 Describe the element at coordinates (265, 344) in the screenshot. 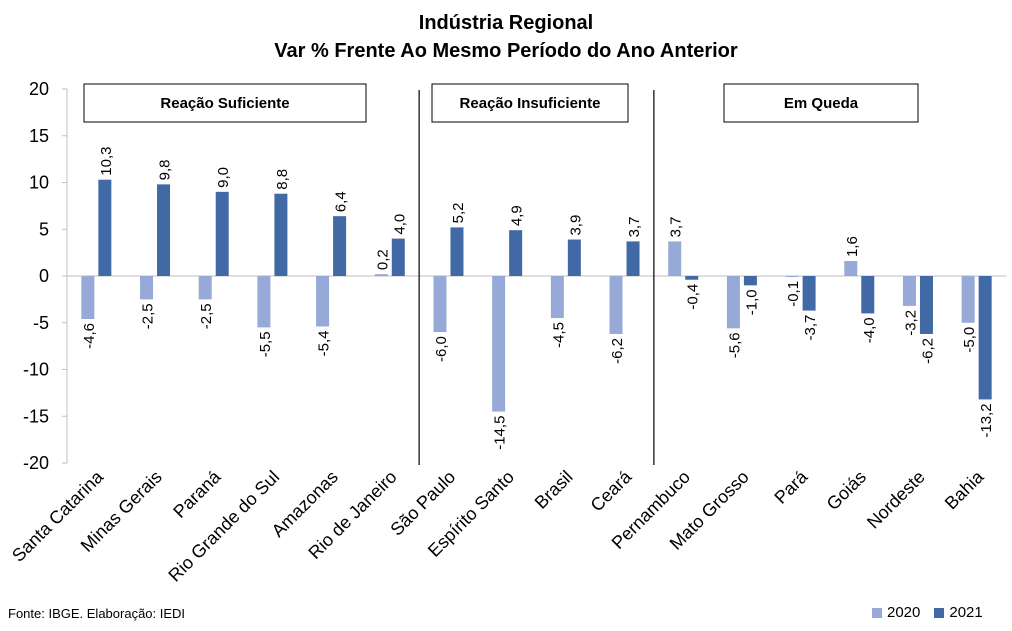

I see `data-label: -5,5` at that location.